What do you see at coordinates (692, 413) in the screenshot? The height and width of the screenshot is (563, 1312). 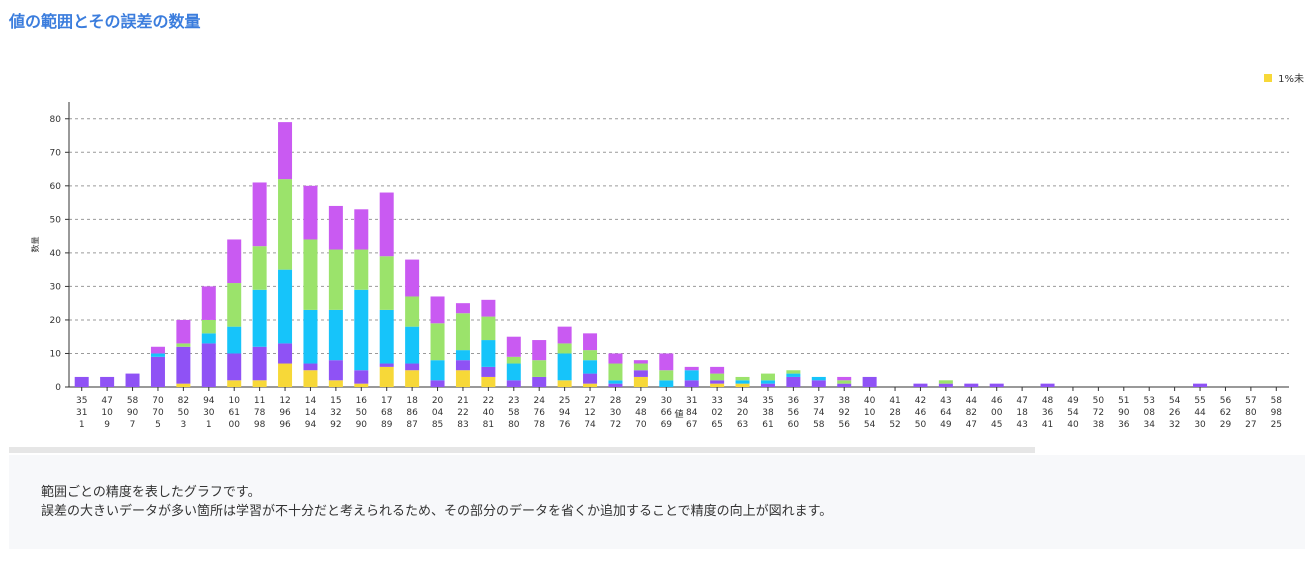 I see `x-tick-label: 31 84 67` at bounding box center [692, 413].